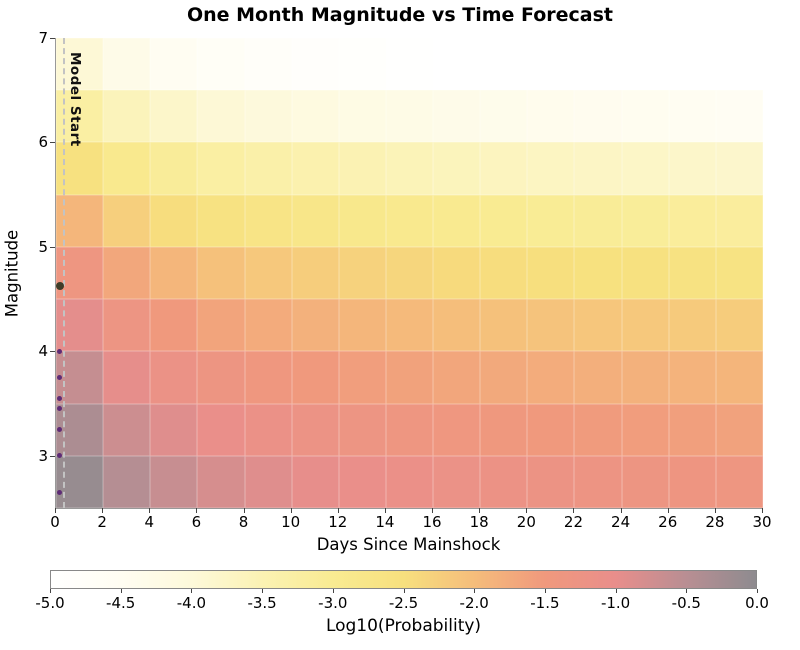 This screenshot has width=800, height=650. I want to click on x-tick-label: 24, so click(621, 522).